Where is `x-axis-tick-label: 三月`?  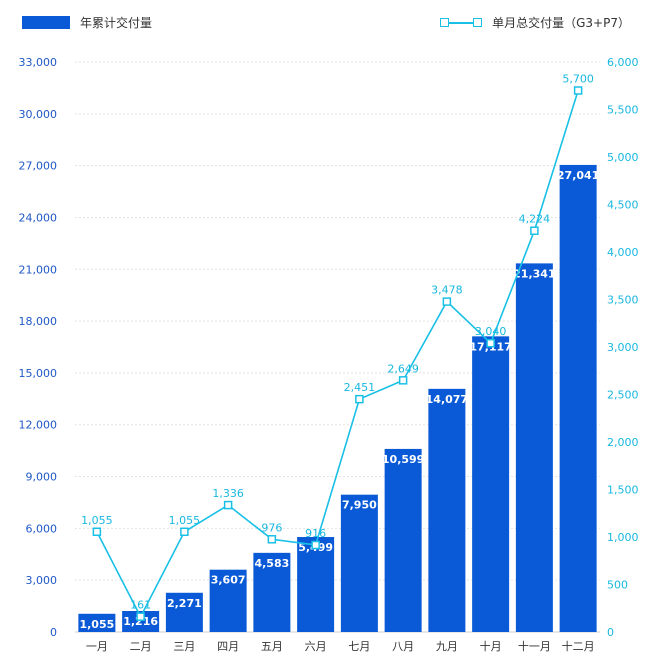 x-axis-tick-label: 三月 is located at coordinates (184, 646).